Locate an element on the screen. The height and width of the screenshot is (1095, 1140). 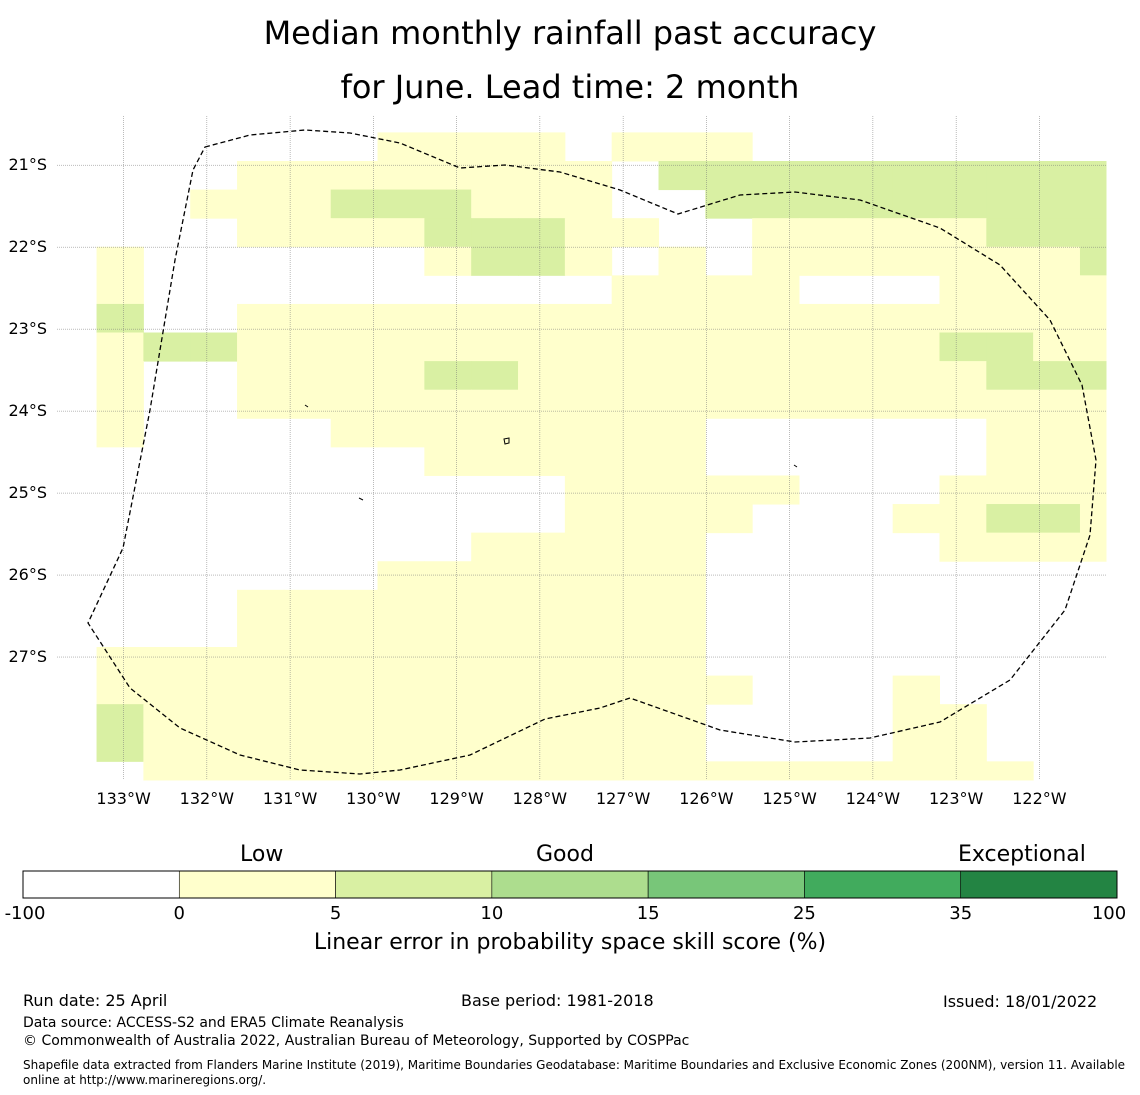
issued-date: Issued: 18/01/2022 is located at coordinates (1020, 1001).